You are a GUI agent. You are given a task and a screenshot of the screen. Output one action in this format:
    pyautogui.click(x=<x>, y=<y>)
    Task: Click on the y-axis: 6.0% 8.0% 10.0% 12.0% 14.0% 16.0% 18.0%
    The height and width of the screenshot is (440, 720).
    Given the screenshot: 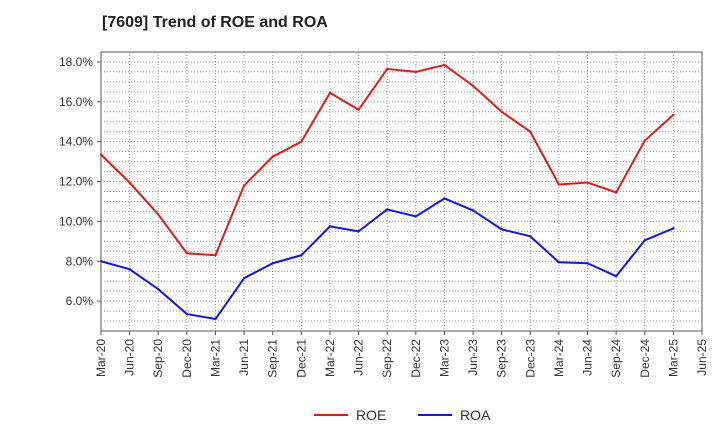 What is the action you would take?
    pyautogui.click(x=80, y=181)
    